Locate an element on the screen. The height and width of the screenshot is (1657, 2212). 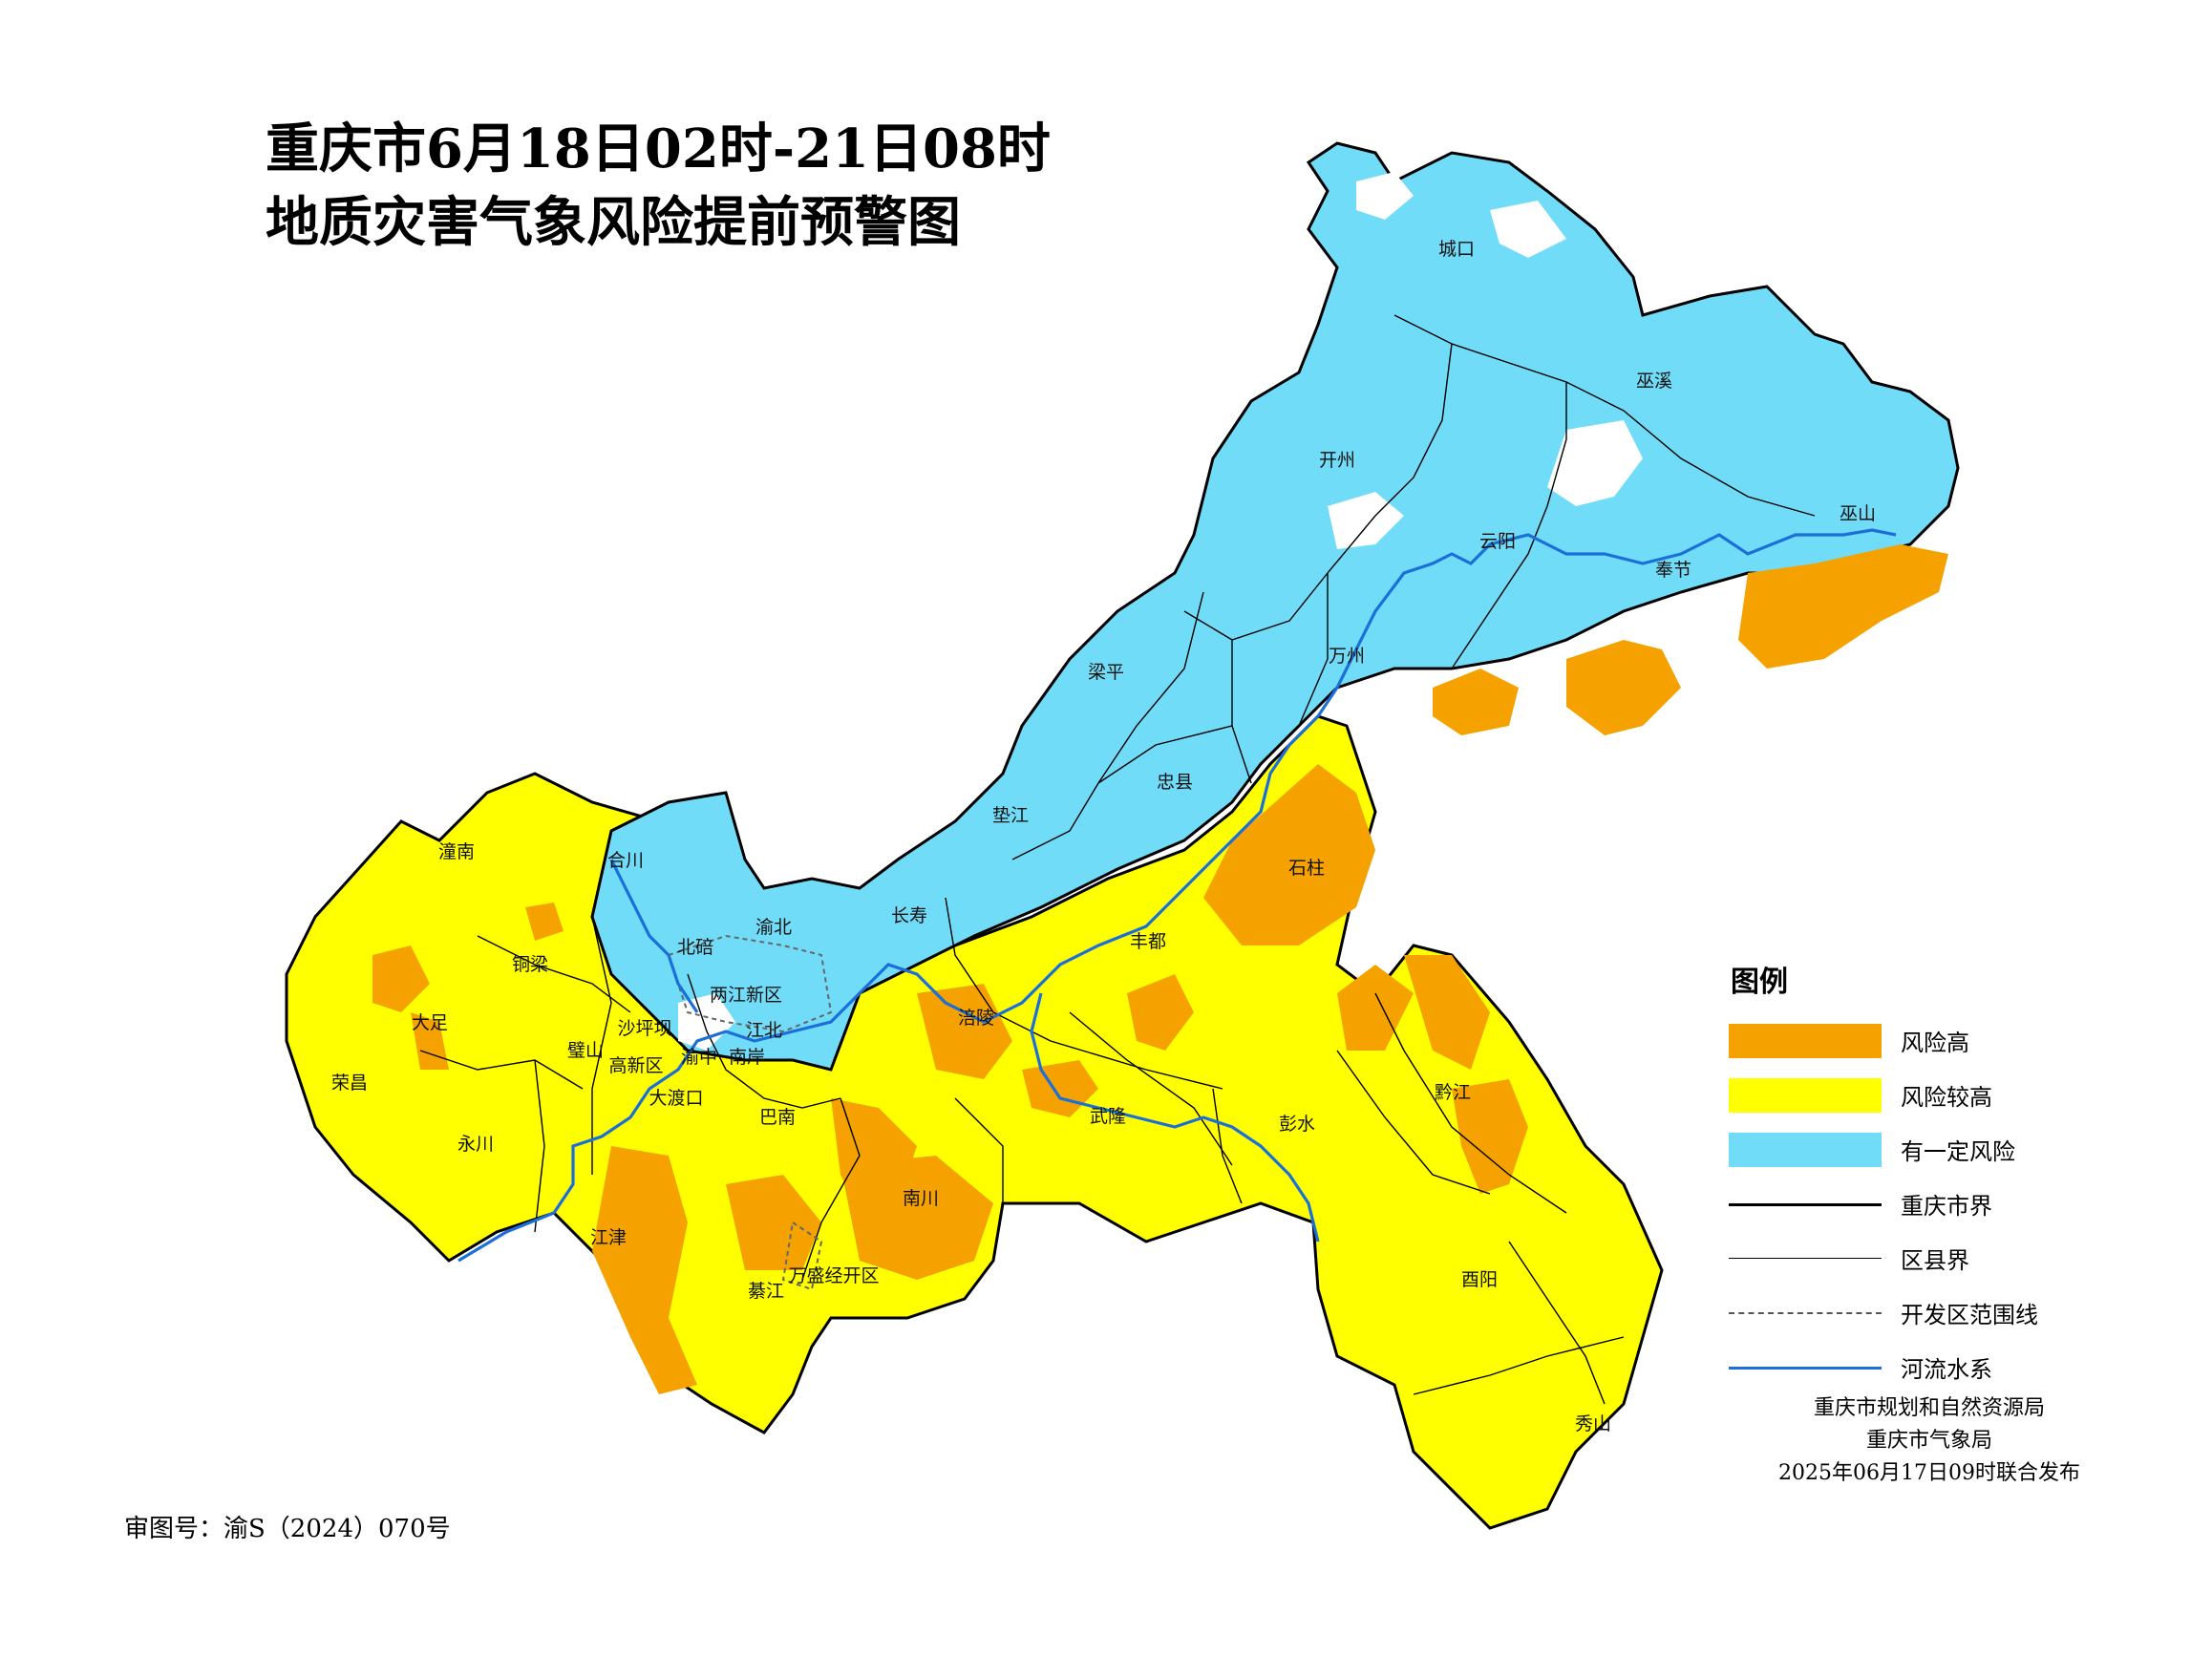
district-label-youyang: 酉阳 is located at coordinates (1479, 1279).